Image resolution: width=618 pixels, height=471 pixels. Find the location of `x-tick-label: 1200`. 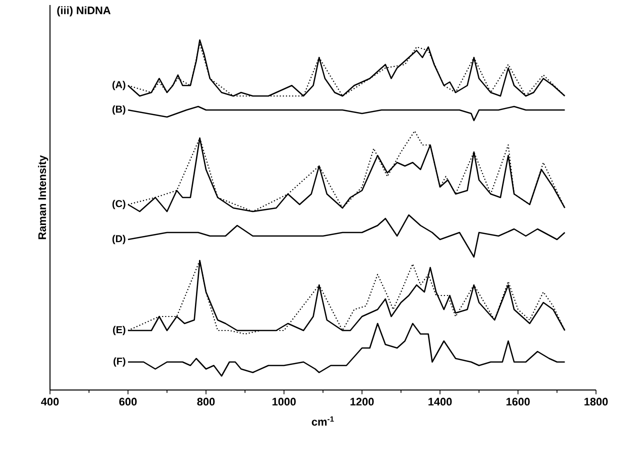

x-tick-label: 1200 is located at coordinates (362, 402).